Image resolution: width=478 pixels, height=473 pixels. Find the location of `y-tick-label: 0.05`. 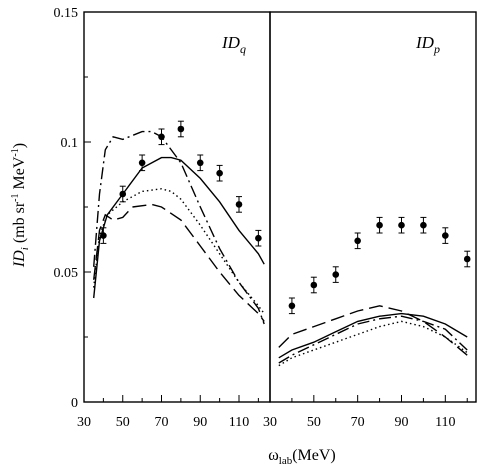

y-tick-label: 0.05 is located at coordinates (66, 273).